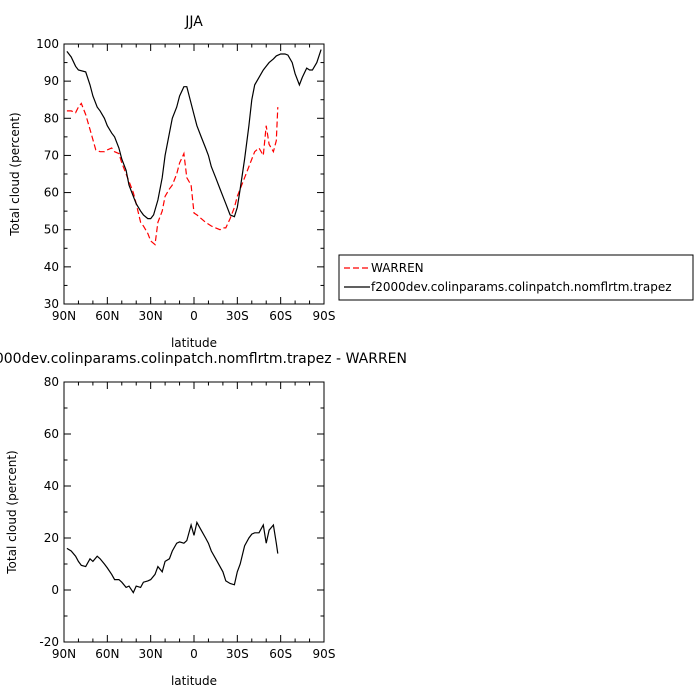 The height and width of the screenshot is (700, 700). Describe the element at coordinates (51, 230) in the screenshot. I see `y-tick-label: 50` at that location.